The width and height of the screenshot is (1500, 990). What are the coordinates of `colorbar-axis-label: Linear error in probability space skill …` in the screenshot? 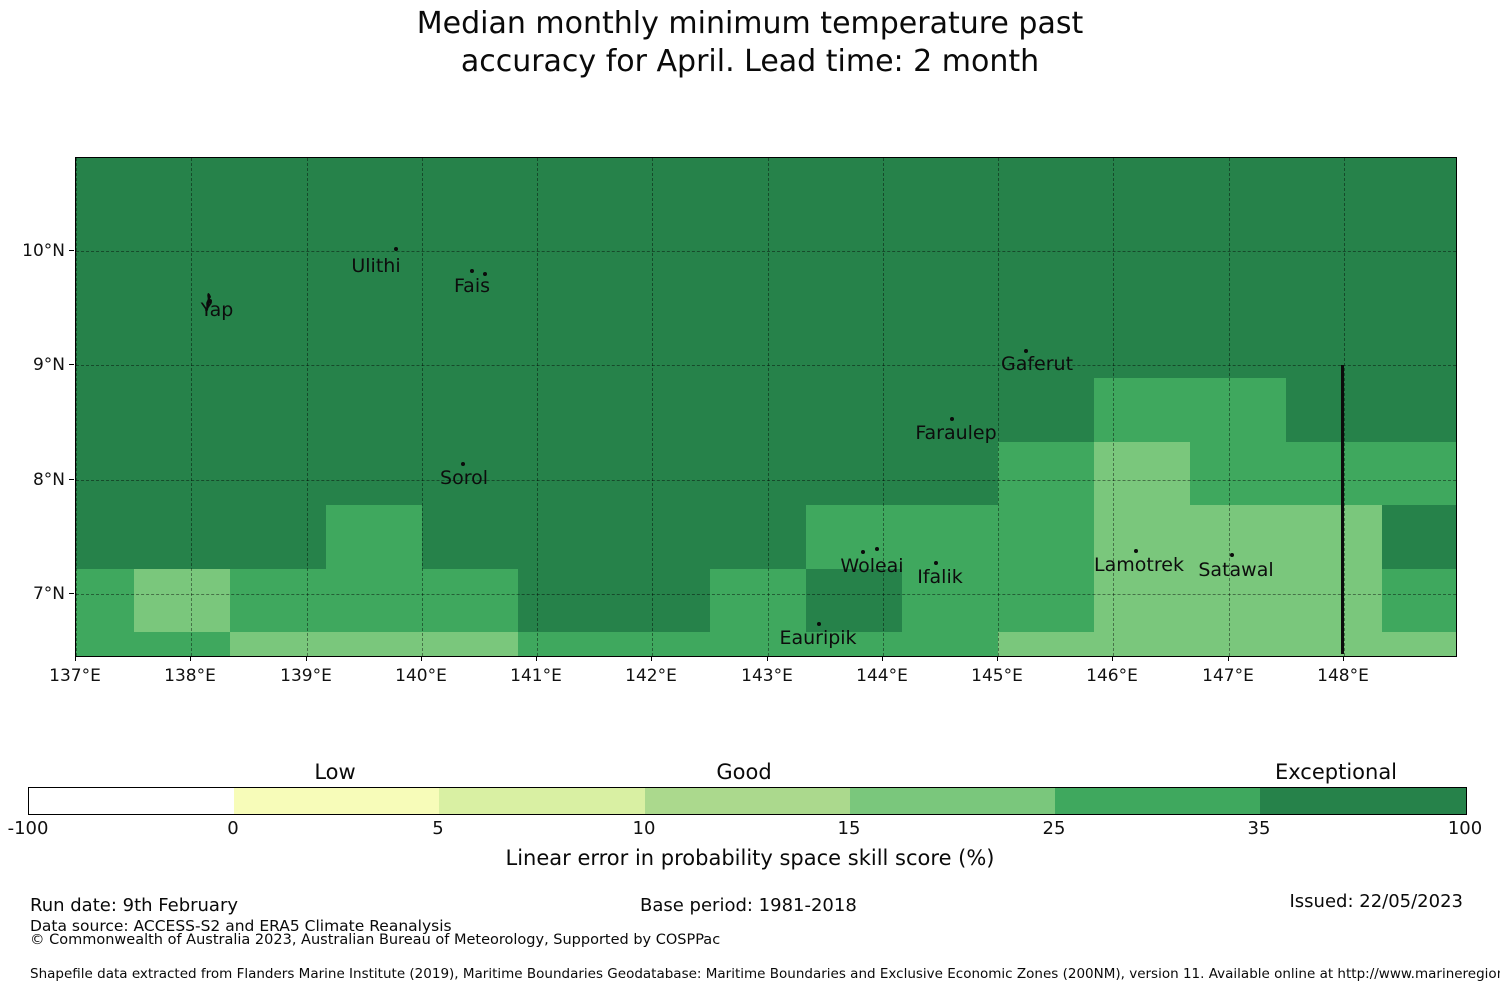 It's located at (750, 858).